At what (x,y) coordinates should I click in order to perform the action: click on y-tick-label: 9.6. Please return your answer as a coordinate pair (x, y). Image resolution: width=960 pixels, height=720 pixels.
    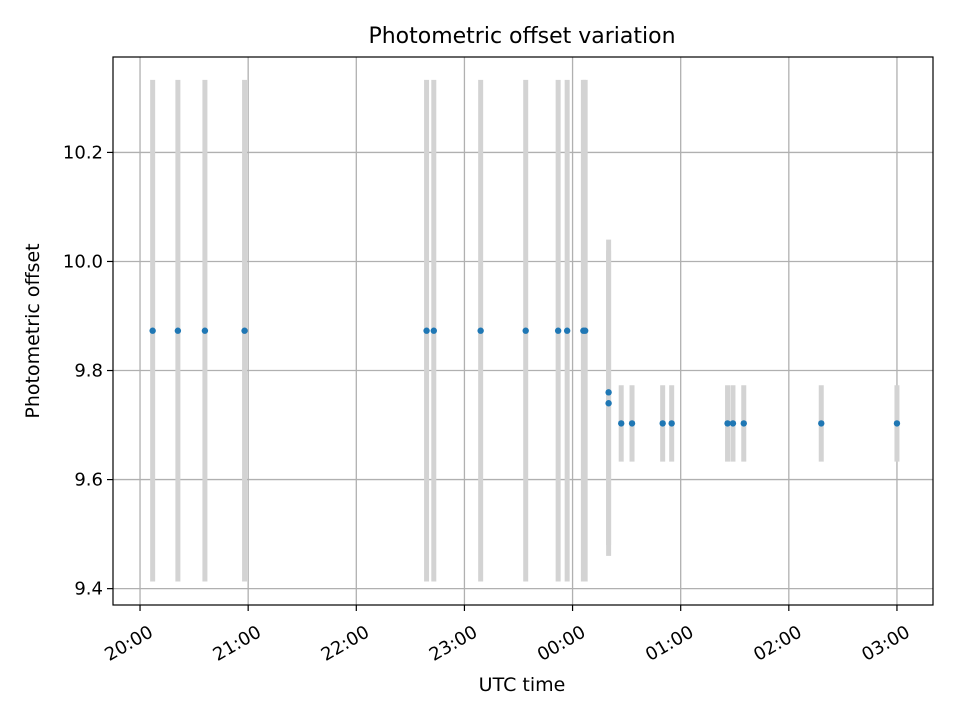
    Looking at the image, I should click on (88, 480).